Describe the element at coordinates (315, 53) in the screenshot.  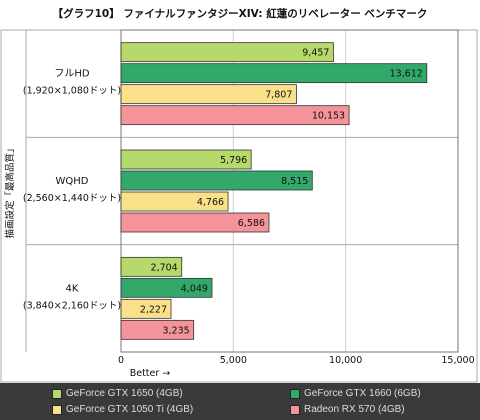
I see `data-label: 9,457` at that location.